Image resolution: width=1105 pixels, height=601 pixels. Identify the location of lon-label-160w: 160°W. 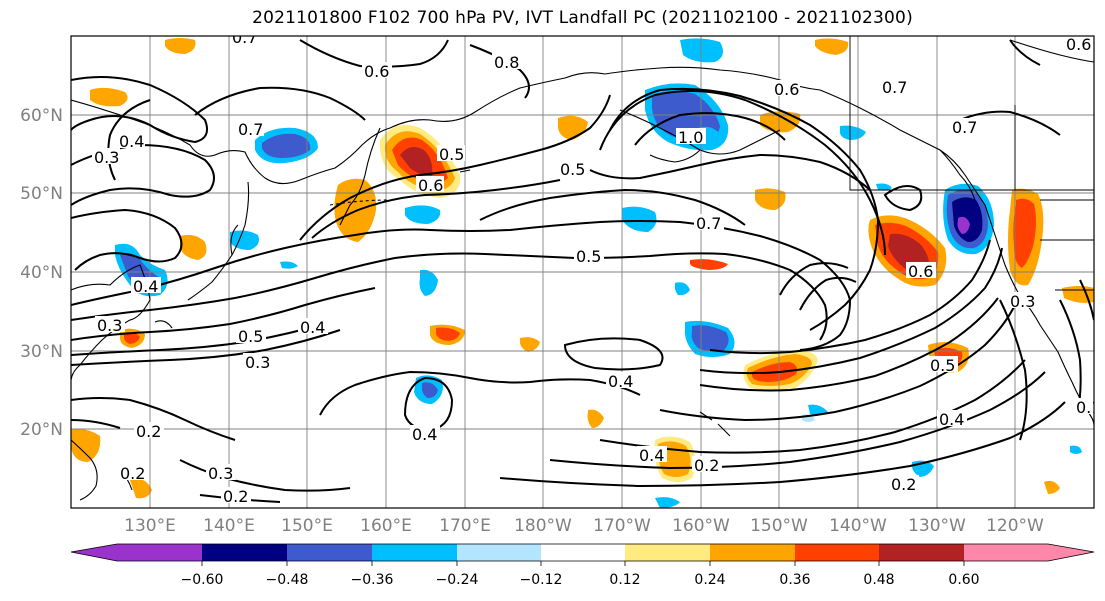
(701, 526).